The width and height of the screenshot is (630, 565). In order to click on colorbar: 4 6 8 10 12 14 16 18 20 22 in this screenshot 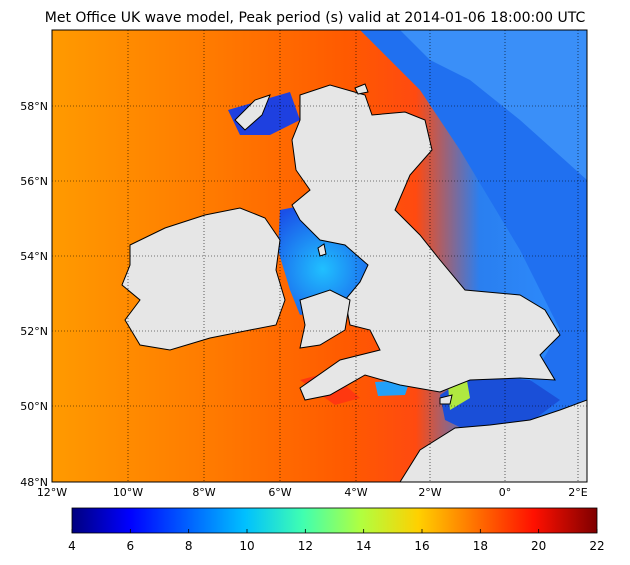, I will do `click(336, 530)`.